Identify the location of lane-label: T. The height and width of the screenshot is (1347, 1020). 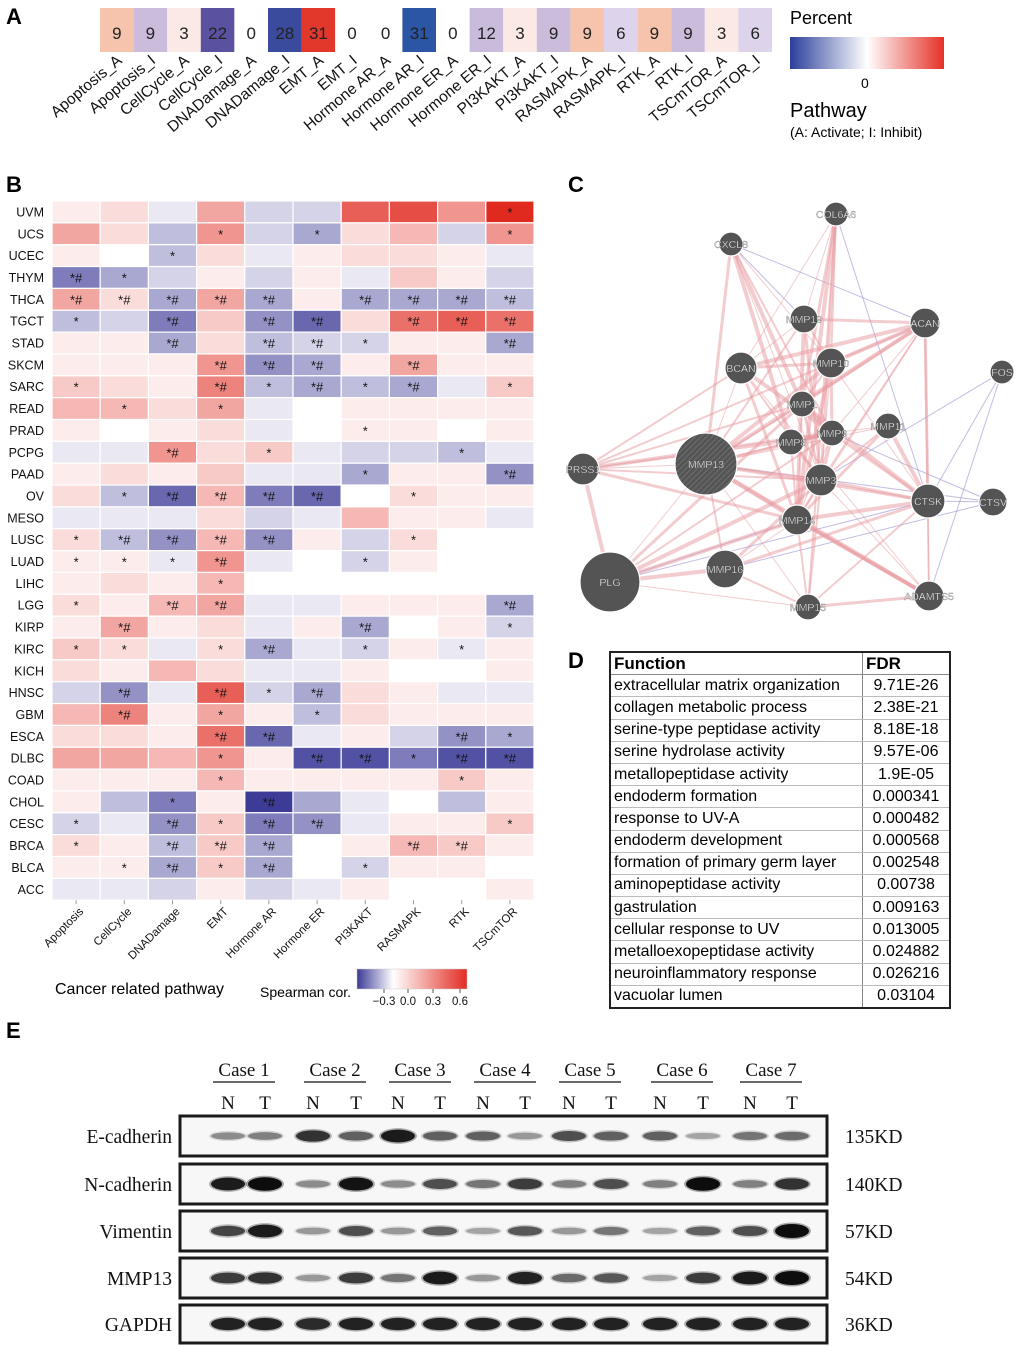
(703, 1103).